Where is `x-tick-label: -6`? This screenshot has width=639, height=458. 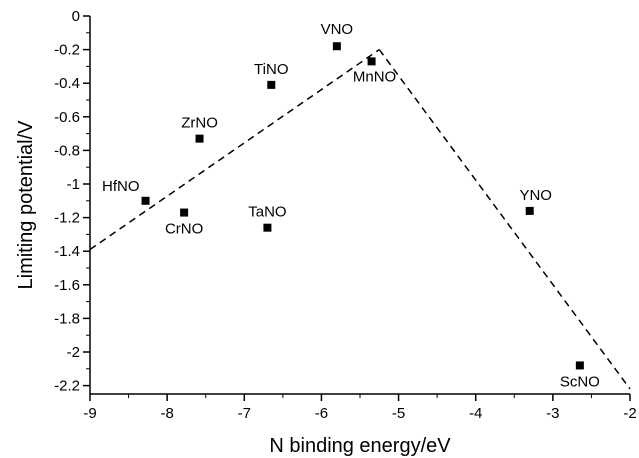 x-tick-label: -6 is located at coordinates (321, 413).